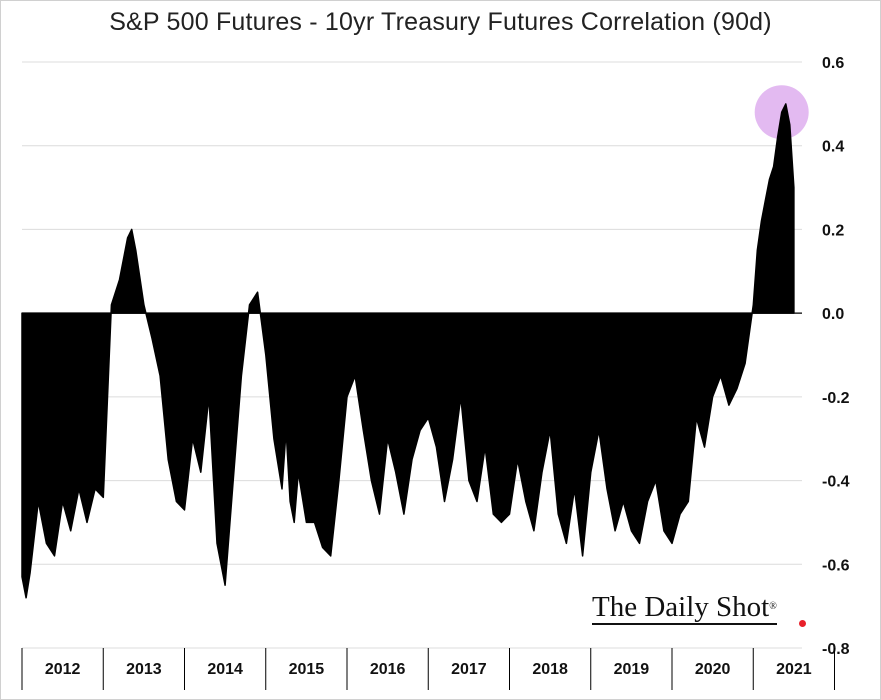 The image size is (881, 700). I want to click on y-tick-label: -0.4, so click(836, 482).